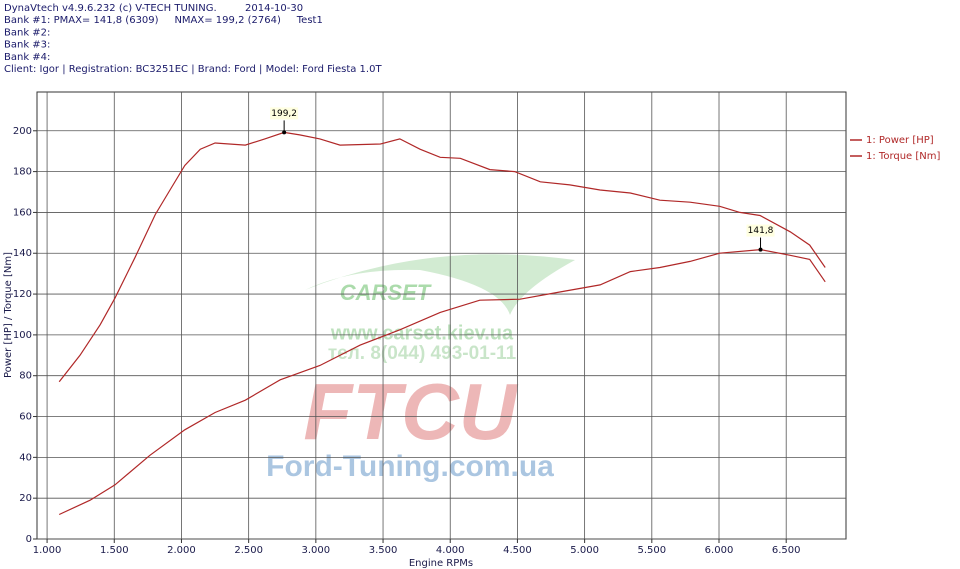  What do you see at coordinates (22, 131) in the screenshot?
I see `y-tick-label: 200` at bounding box center [22, 131].